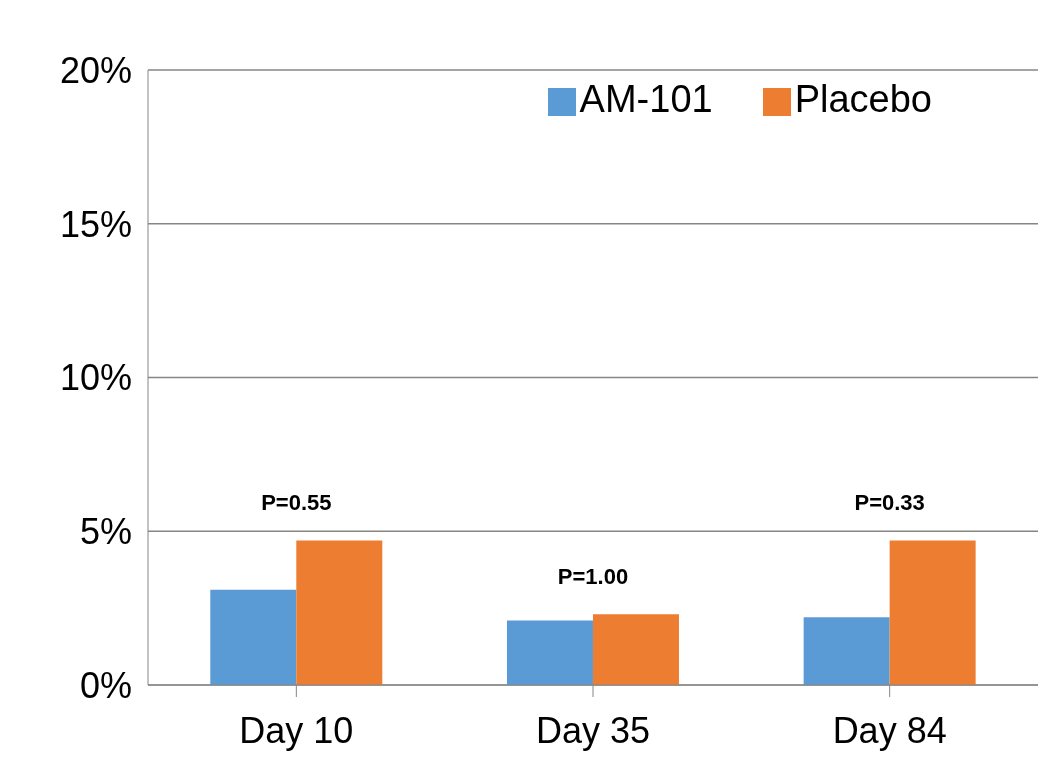  Describe the element at coordinates (296, 503) in the screenshot. I see `annotation: P=0.55` at that location.